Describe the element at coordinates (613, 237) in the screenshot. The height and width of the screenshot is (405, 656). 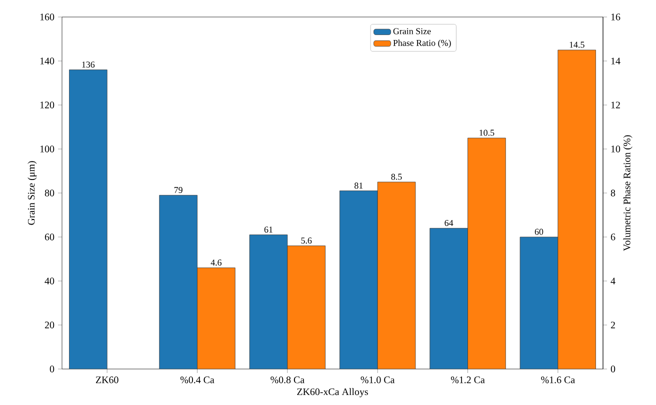
I see `y2-tick-label: 6` at that location.